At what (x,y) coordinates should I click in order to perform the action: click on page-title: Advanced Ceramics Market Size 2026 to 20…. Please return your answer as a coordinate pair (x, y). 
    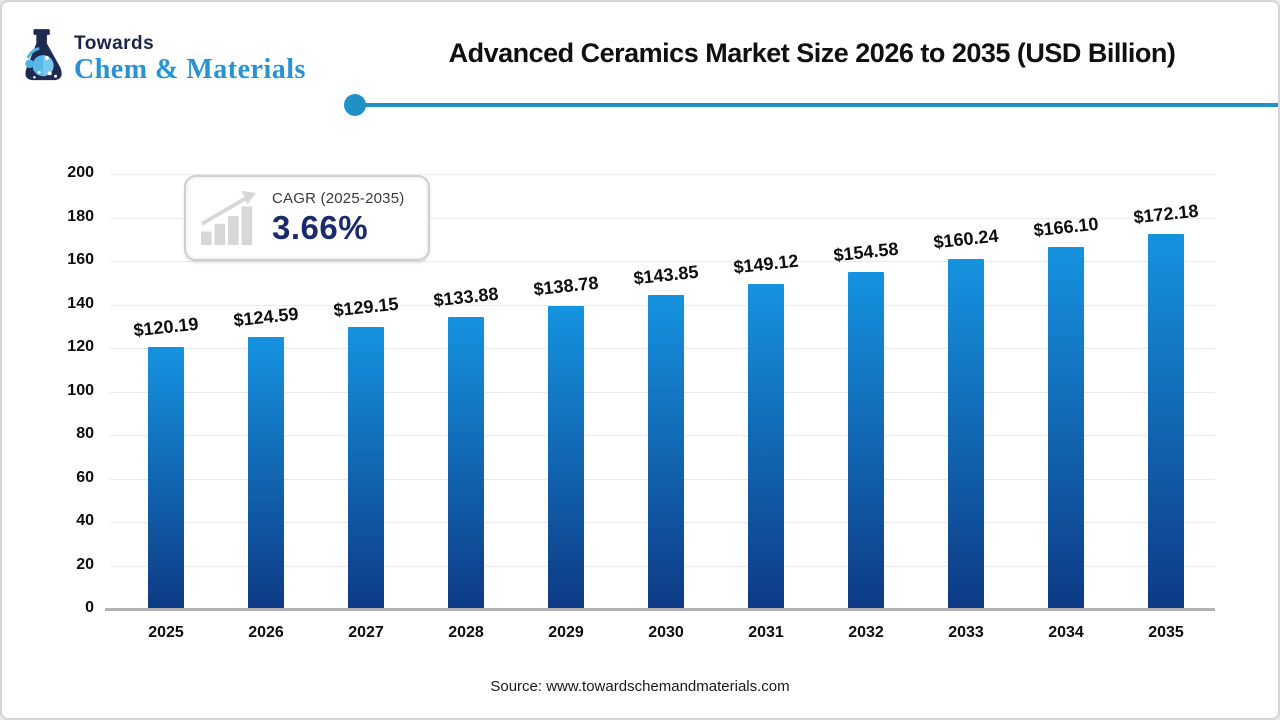
    Looking at the image, I should click on (812, 53).